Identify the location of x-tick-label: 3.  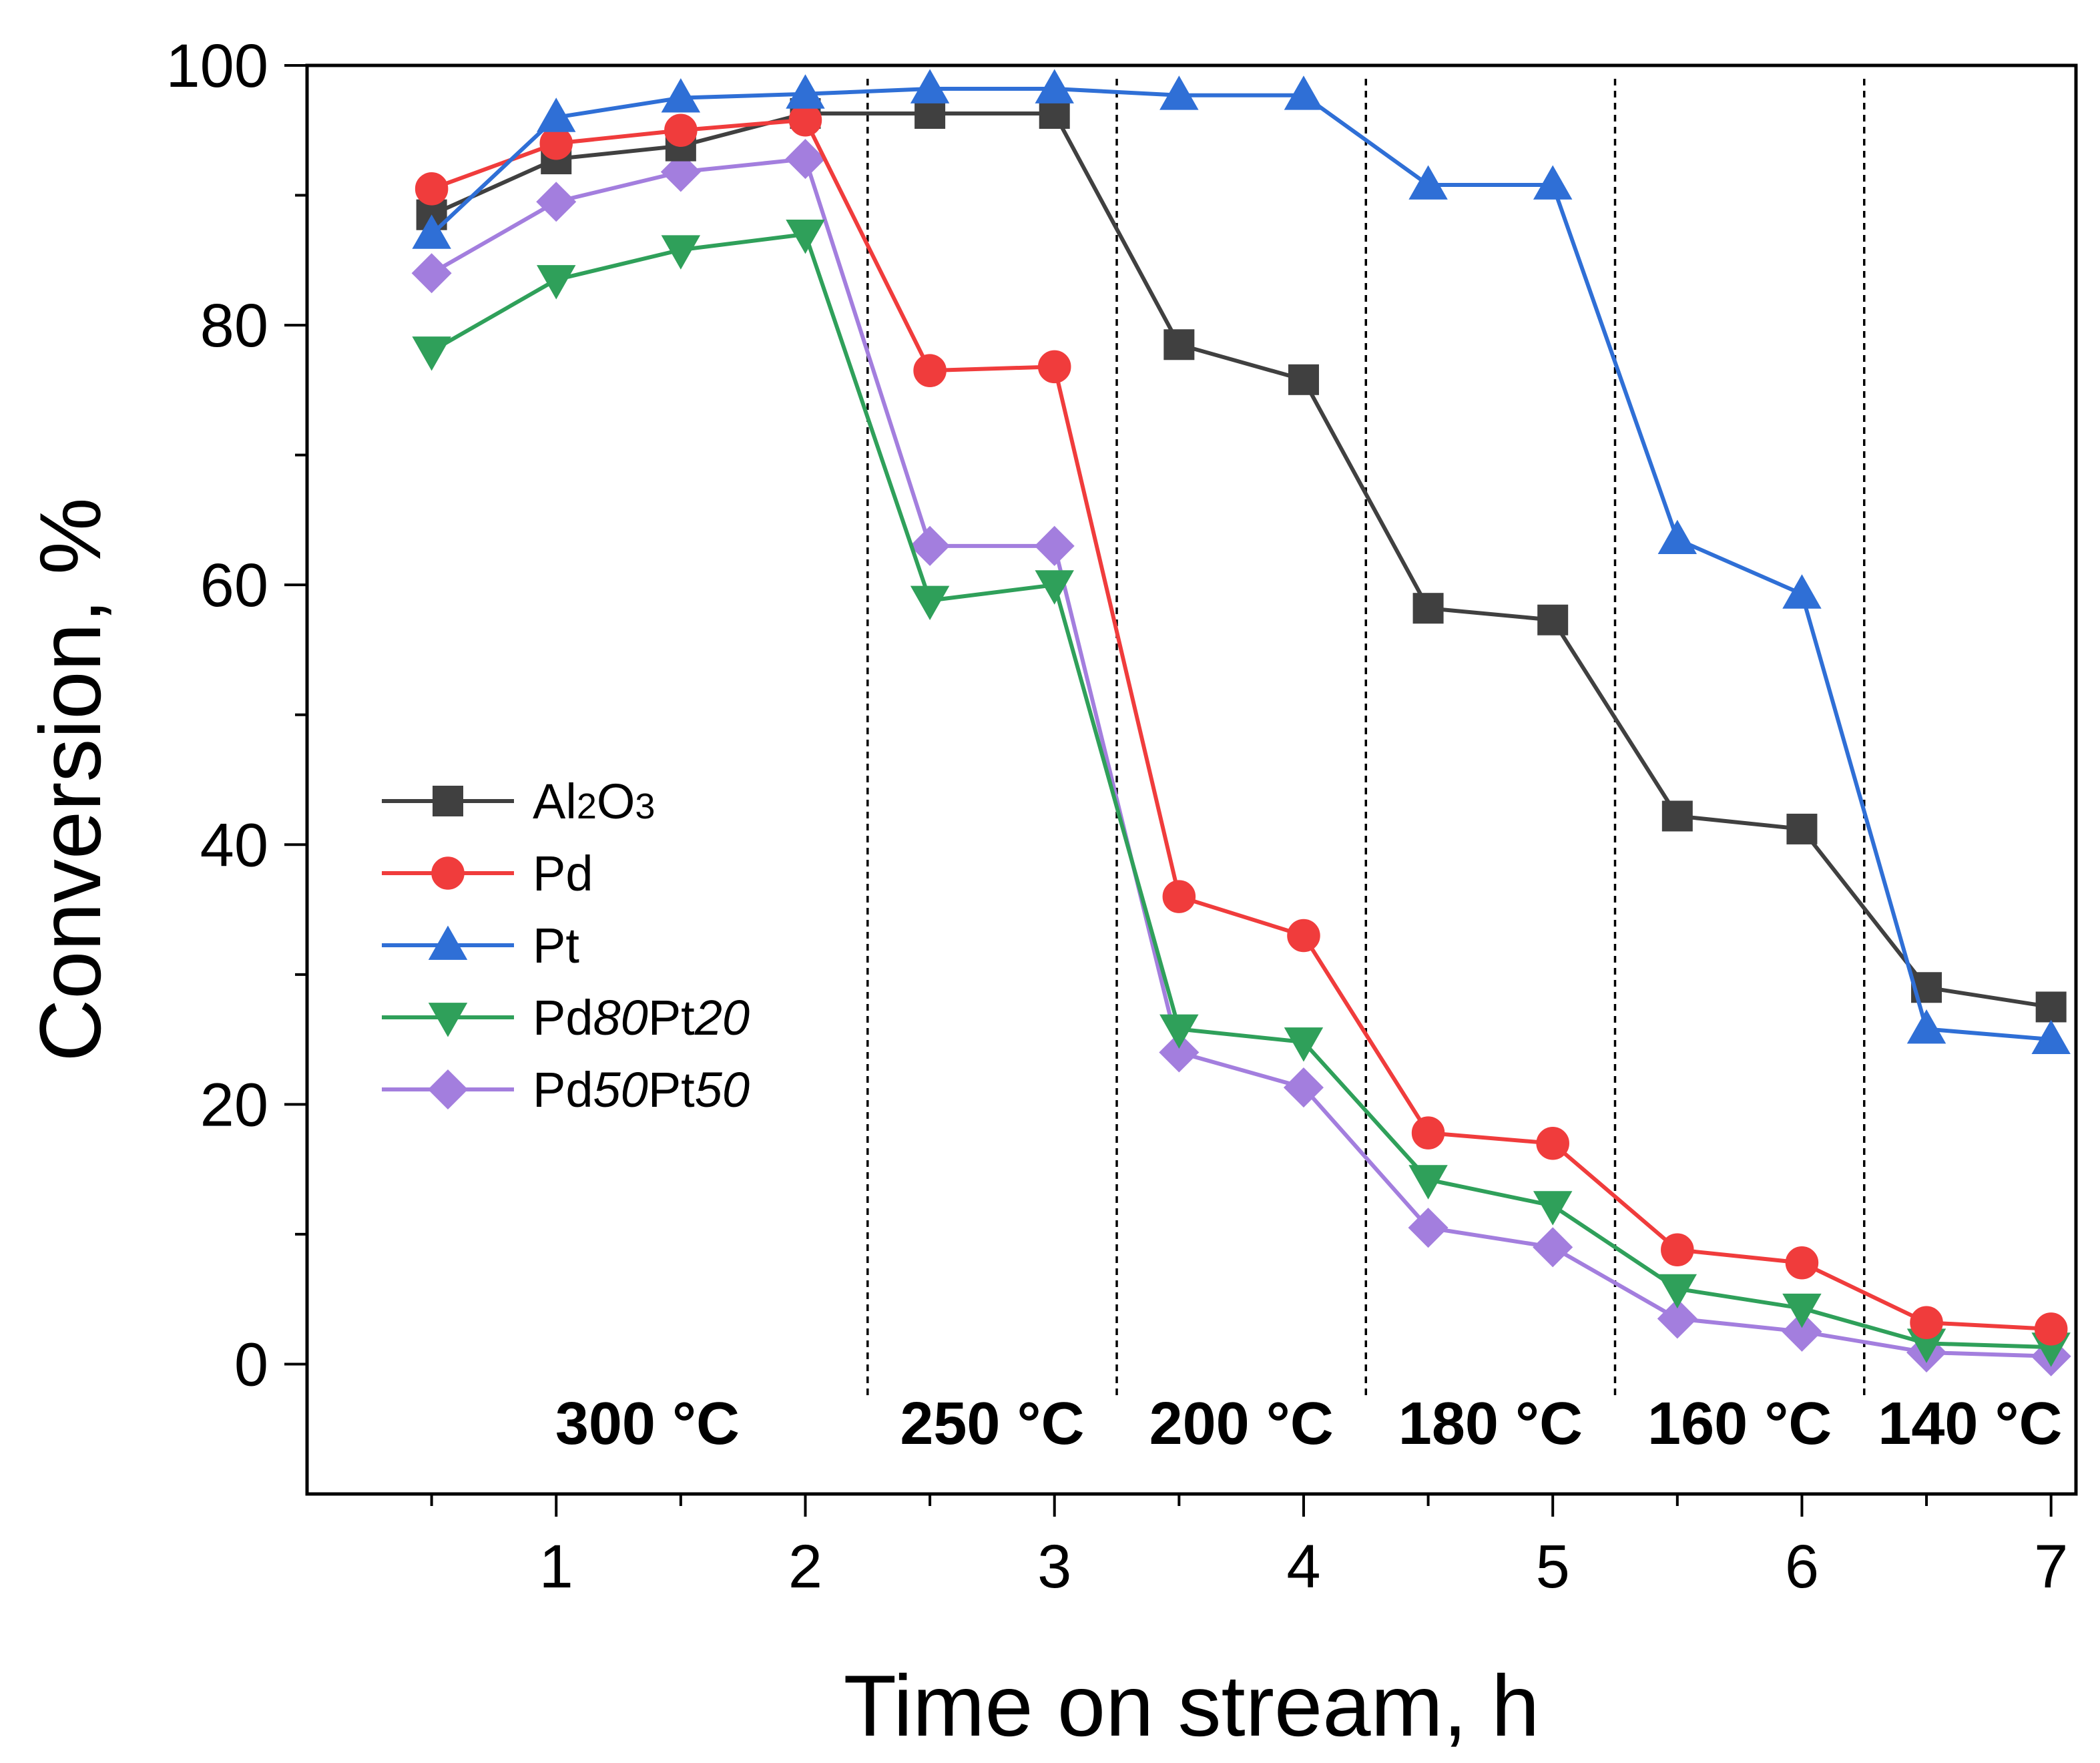
(1054, 1567).